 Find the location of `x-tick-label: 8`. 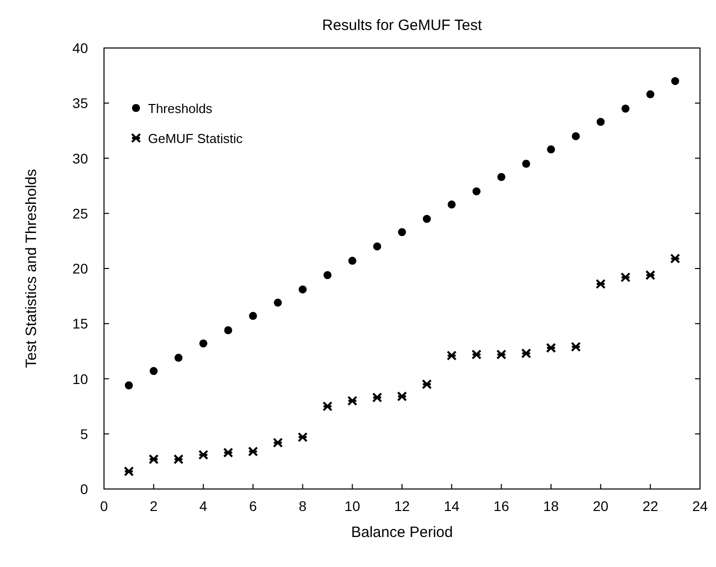

x-tick-label: 8 is located at coordinates (302, 506).